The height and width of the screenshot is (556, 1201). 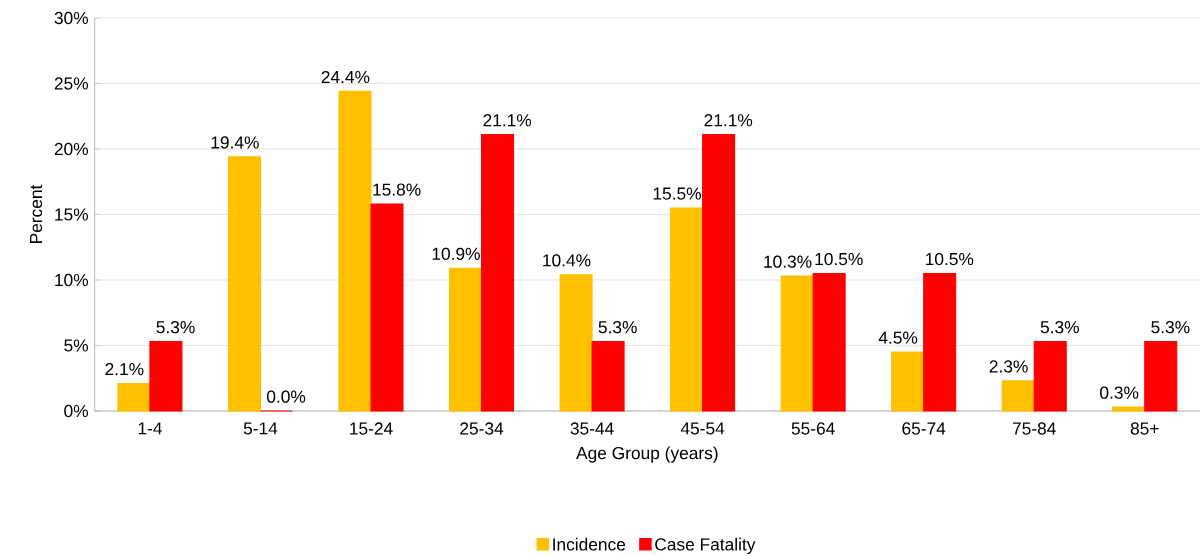 What do you see at coordinates (71, 149) in the screenshot?
I see `y-tick-label: 20%` at bounding box center [71, 149].